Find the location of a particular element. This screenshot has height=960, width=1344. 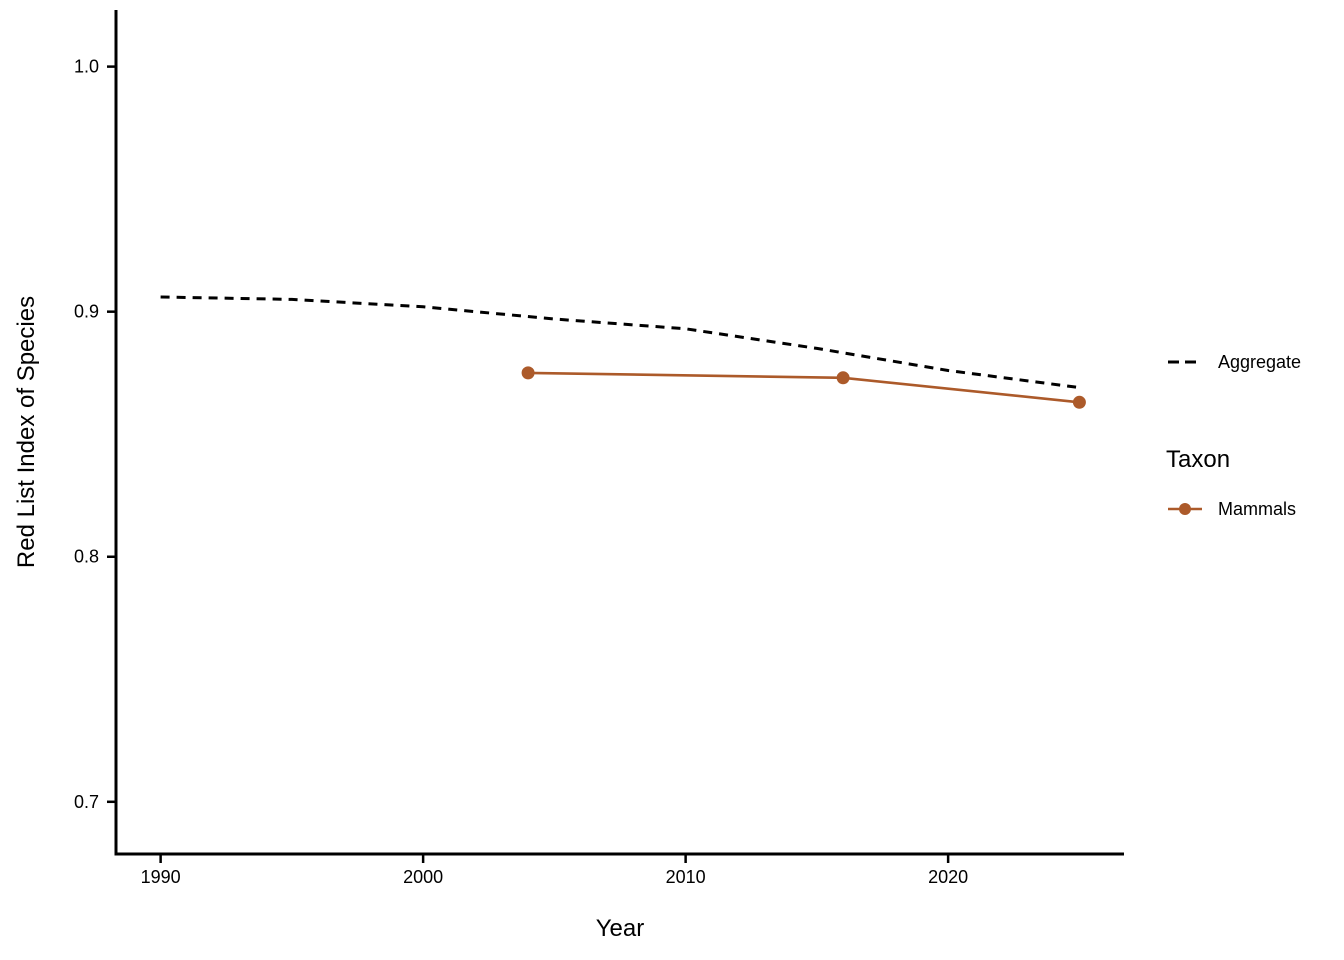

legend-title-taxon: Taxon is located at coordinates (1198, 459).